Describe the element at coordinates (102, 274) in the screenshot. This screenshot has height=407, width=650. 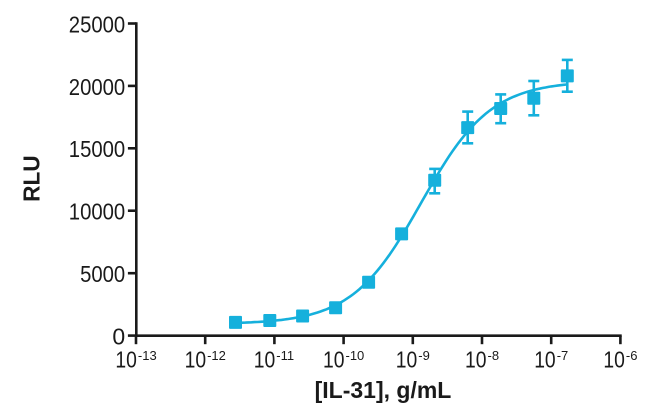
I see `svg-text: 5000` at that location.